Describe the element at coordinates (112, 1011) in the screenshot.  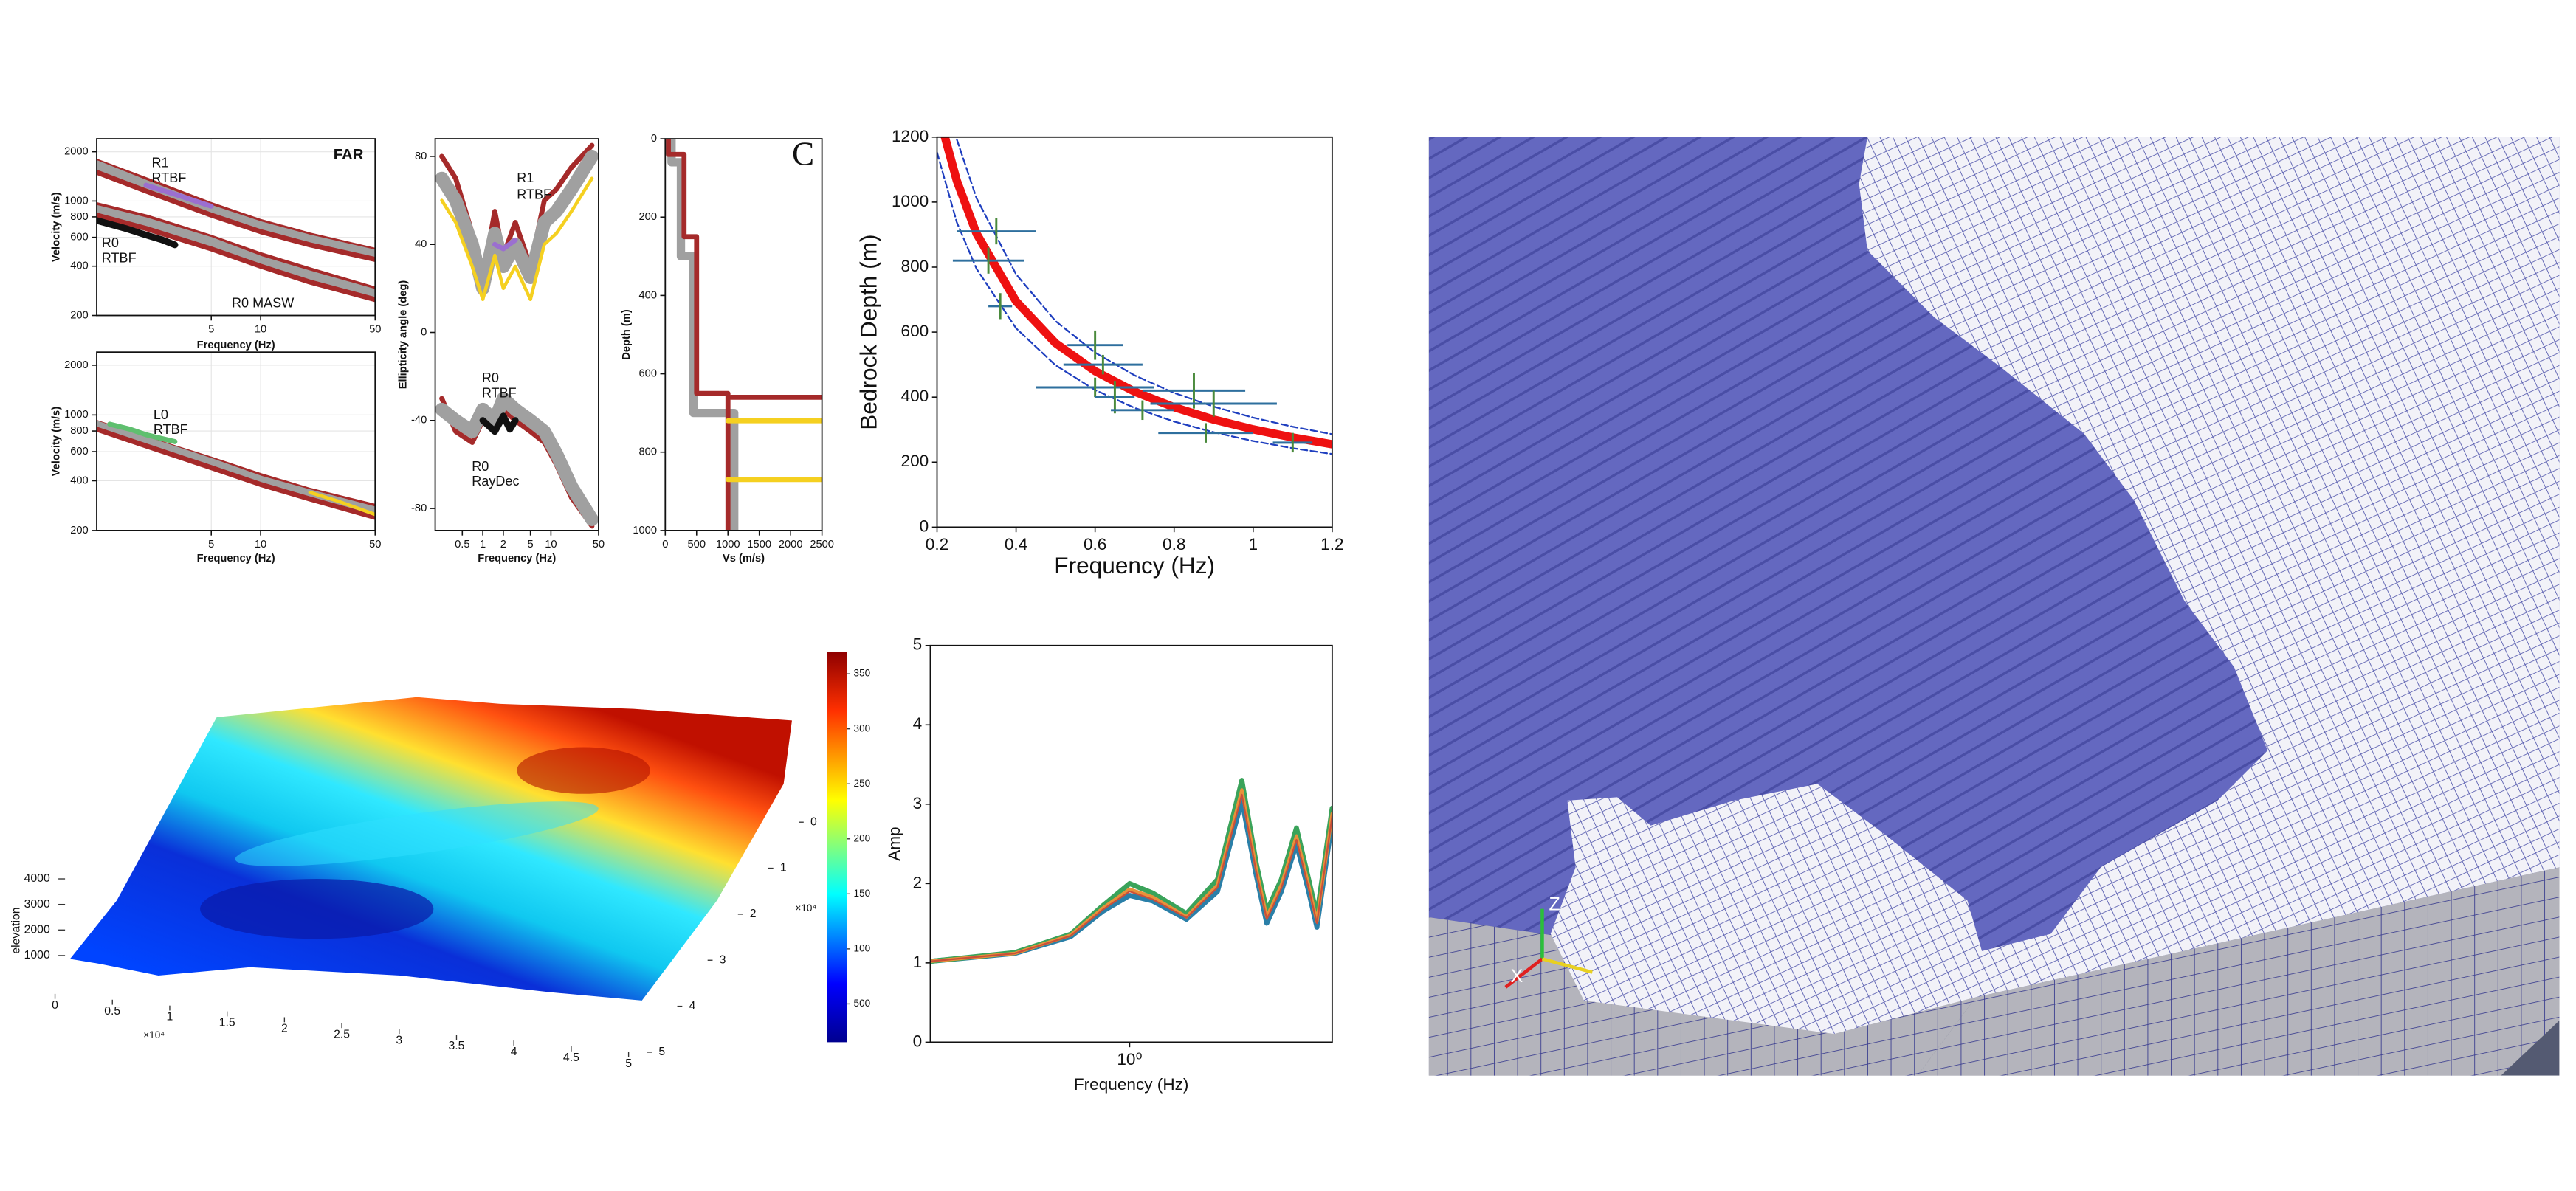
I see `x-tick-label: 0.5` at that location.